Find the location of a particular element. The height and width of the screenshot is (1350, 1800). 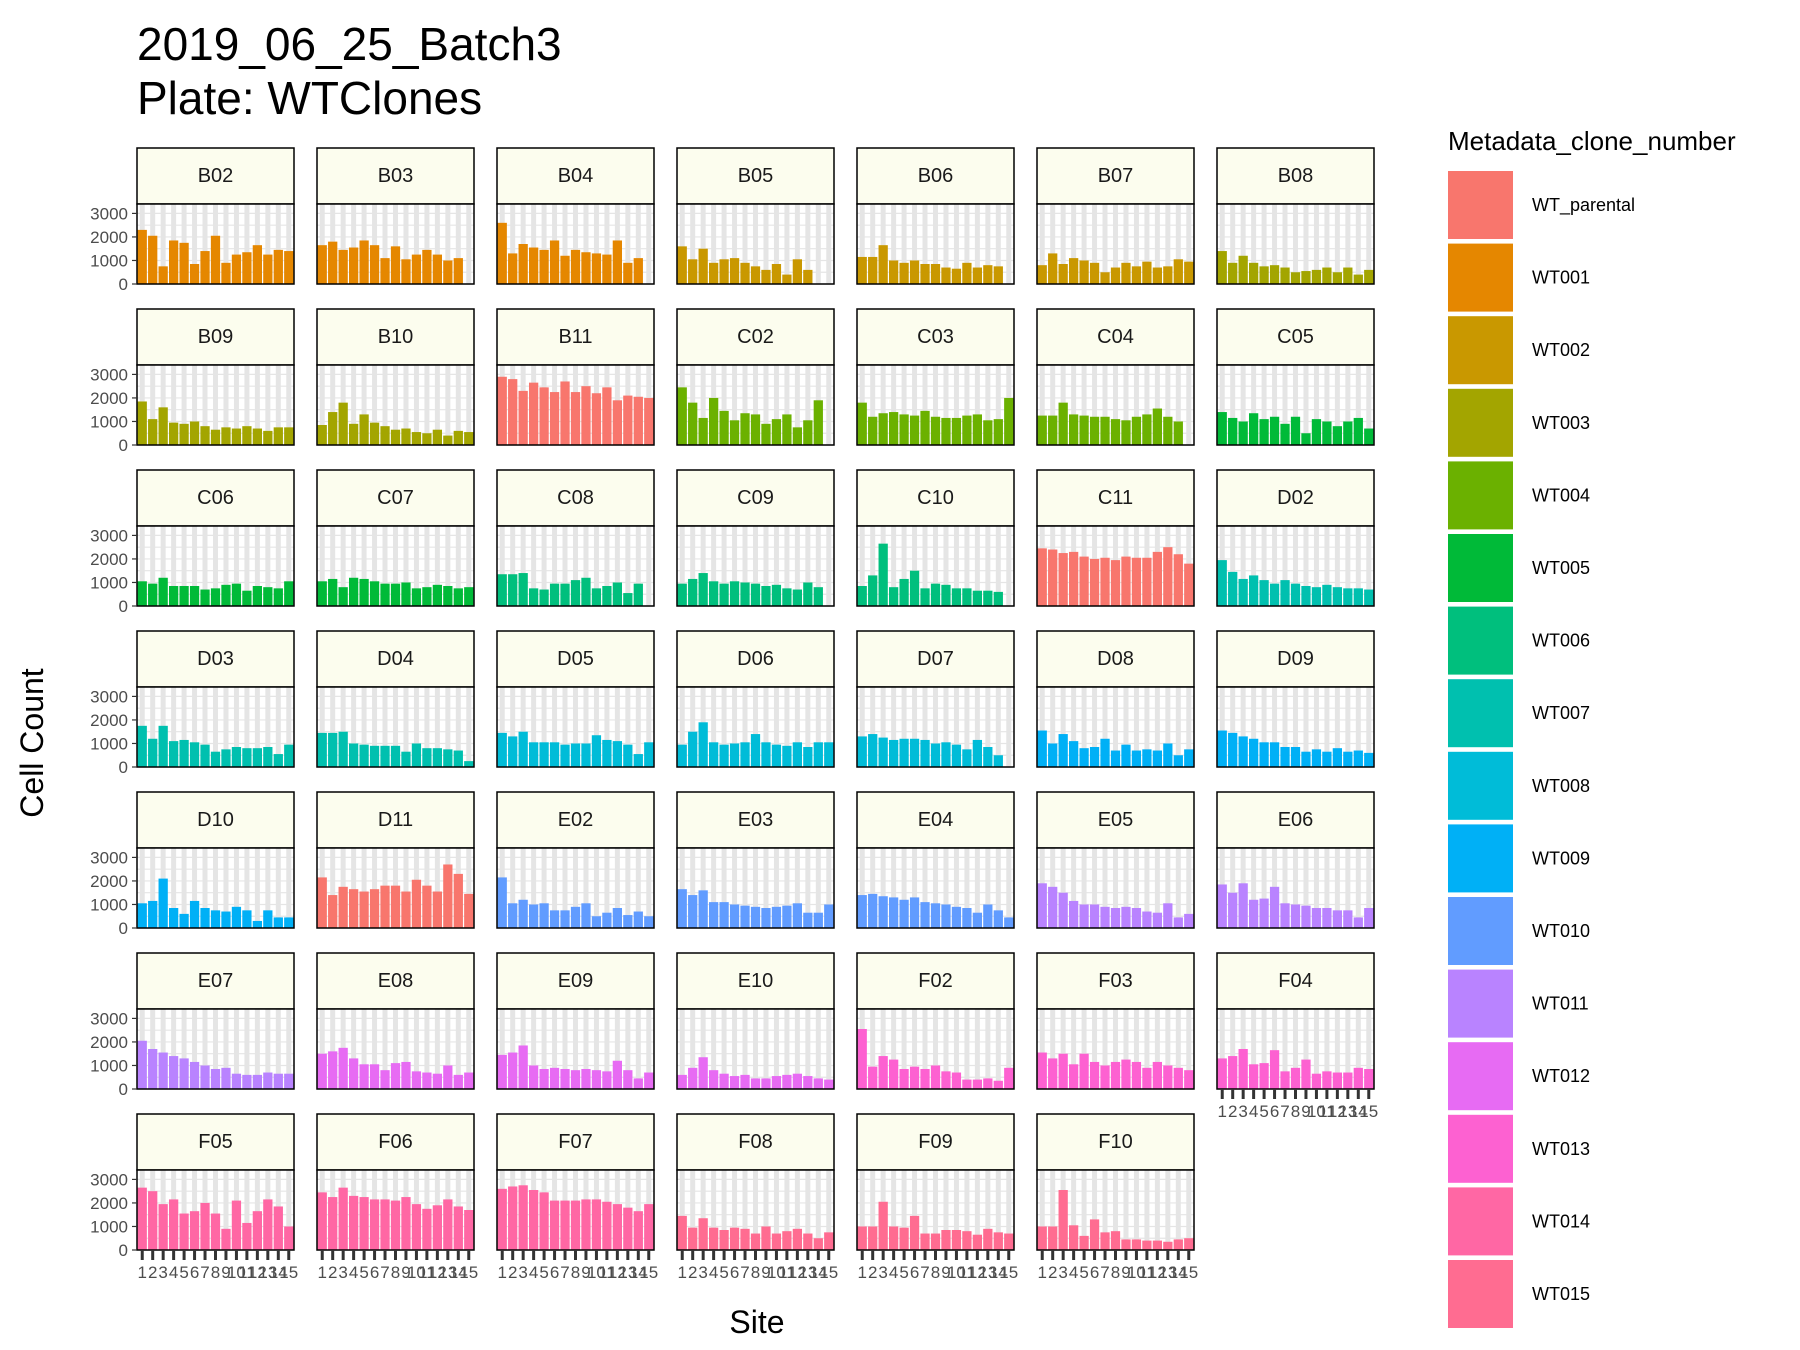

facet-panel-D08: D08 is located at coordinates (1115, 699).